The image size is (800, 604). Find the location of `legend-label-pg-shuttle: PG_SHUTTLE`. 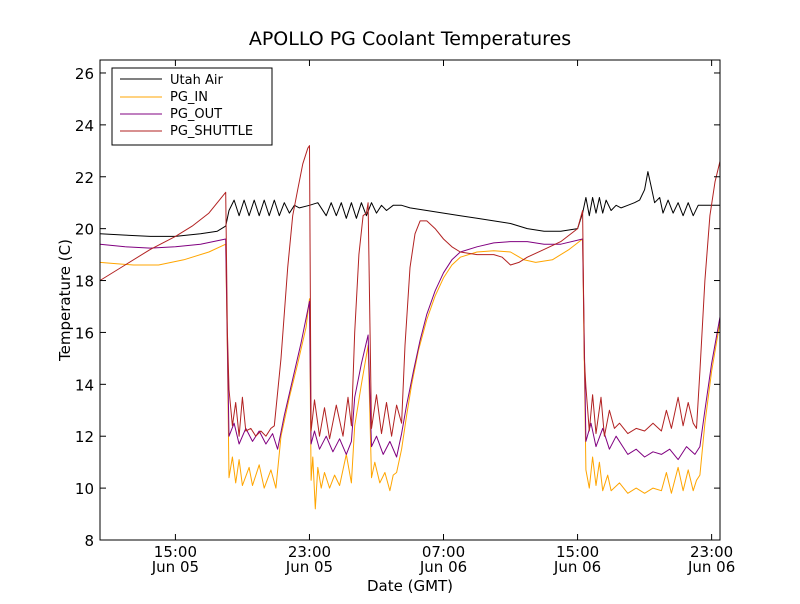

legend-label-pg-shuttle: PG_SHUTTLE is located at coordinates (211, 131).